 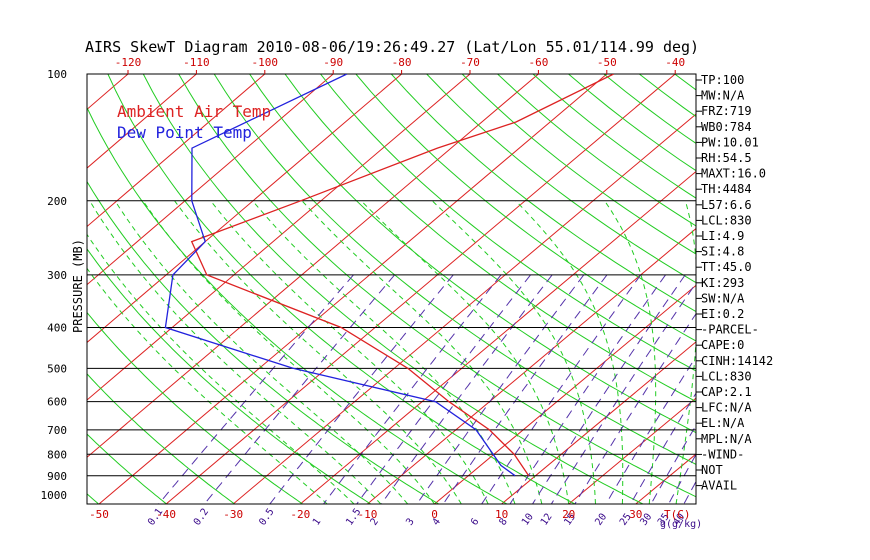 I want to click on index-value: WB0:784, so click(x=726, y=127).